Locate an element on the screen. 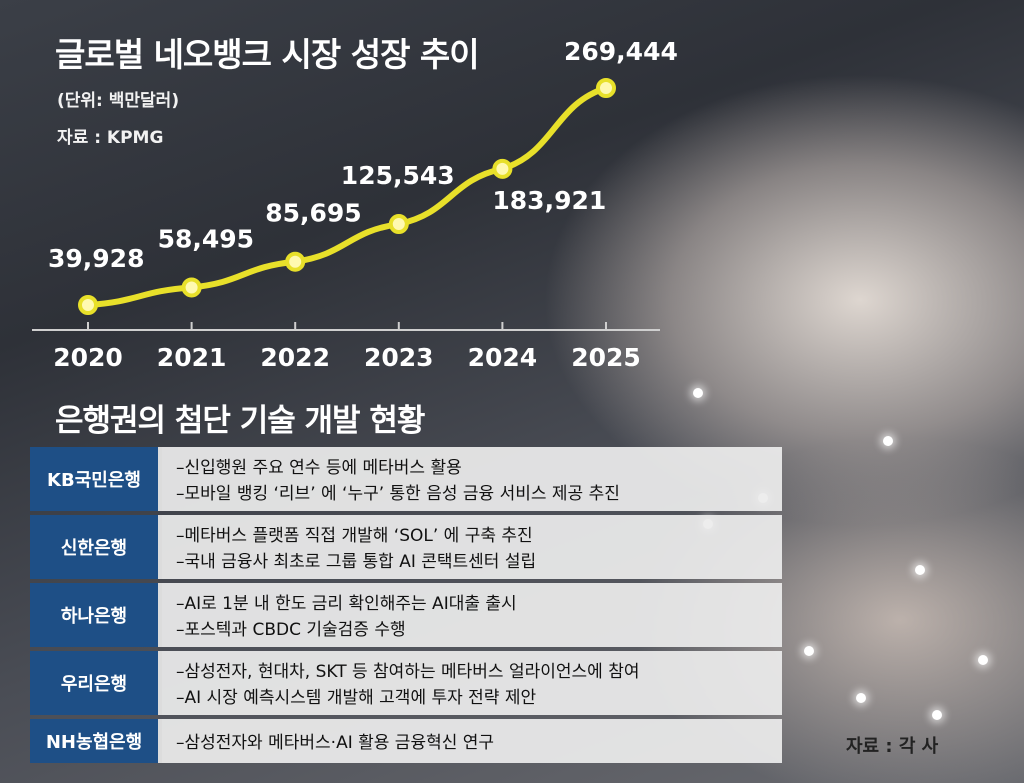 This screenshot has width=1024, height=783. bank-description-line: –AI로 1분 내 한도 금리 확인해주는 AI대출 출시 is located at coordinates (346, 604).